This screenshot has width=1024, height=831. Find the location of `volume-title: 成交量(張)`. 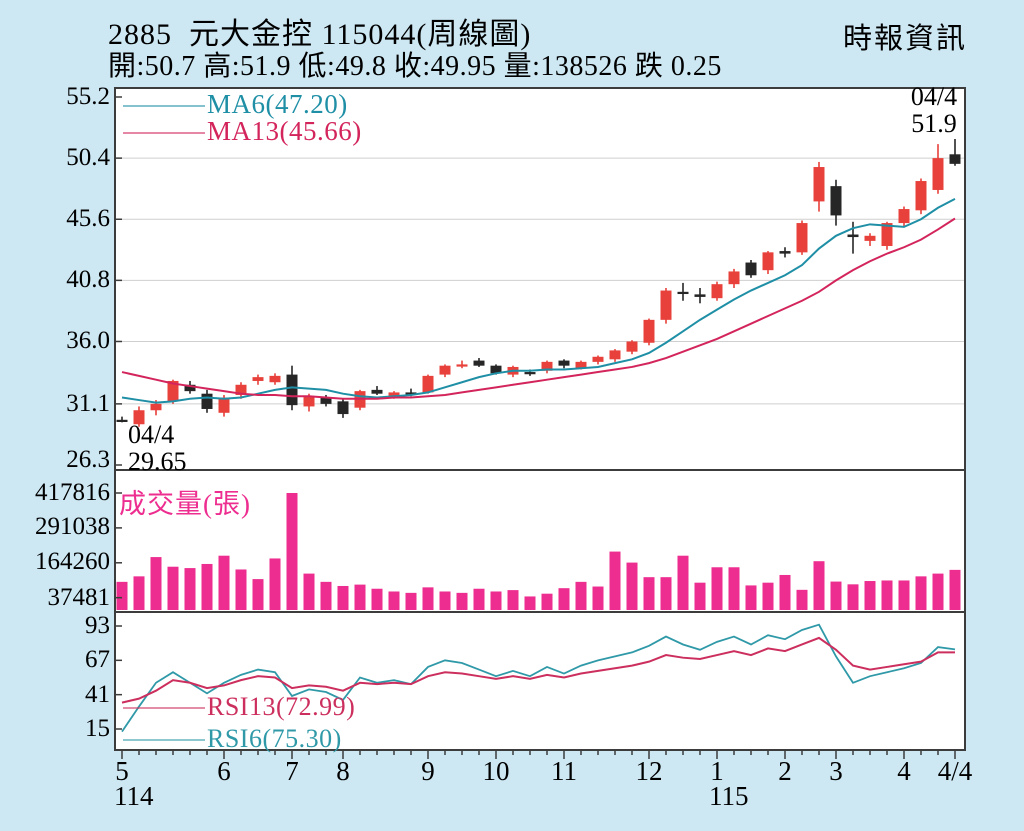

volume-title: 成交量(張) is located at coordinates (185, 504).